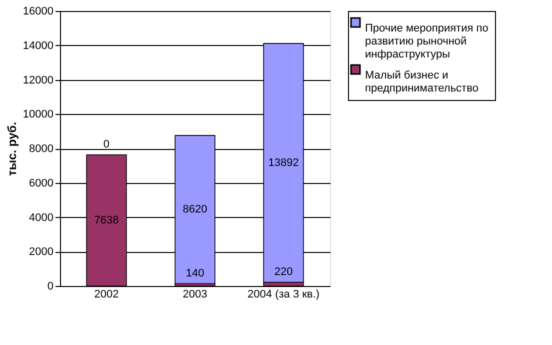  What do you see at coordinates (195, 274) in the screenshot?
I see `data-label: 140` at bounding box center [195, 274].